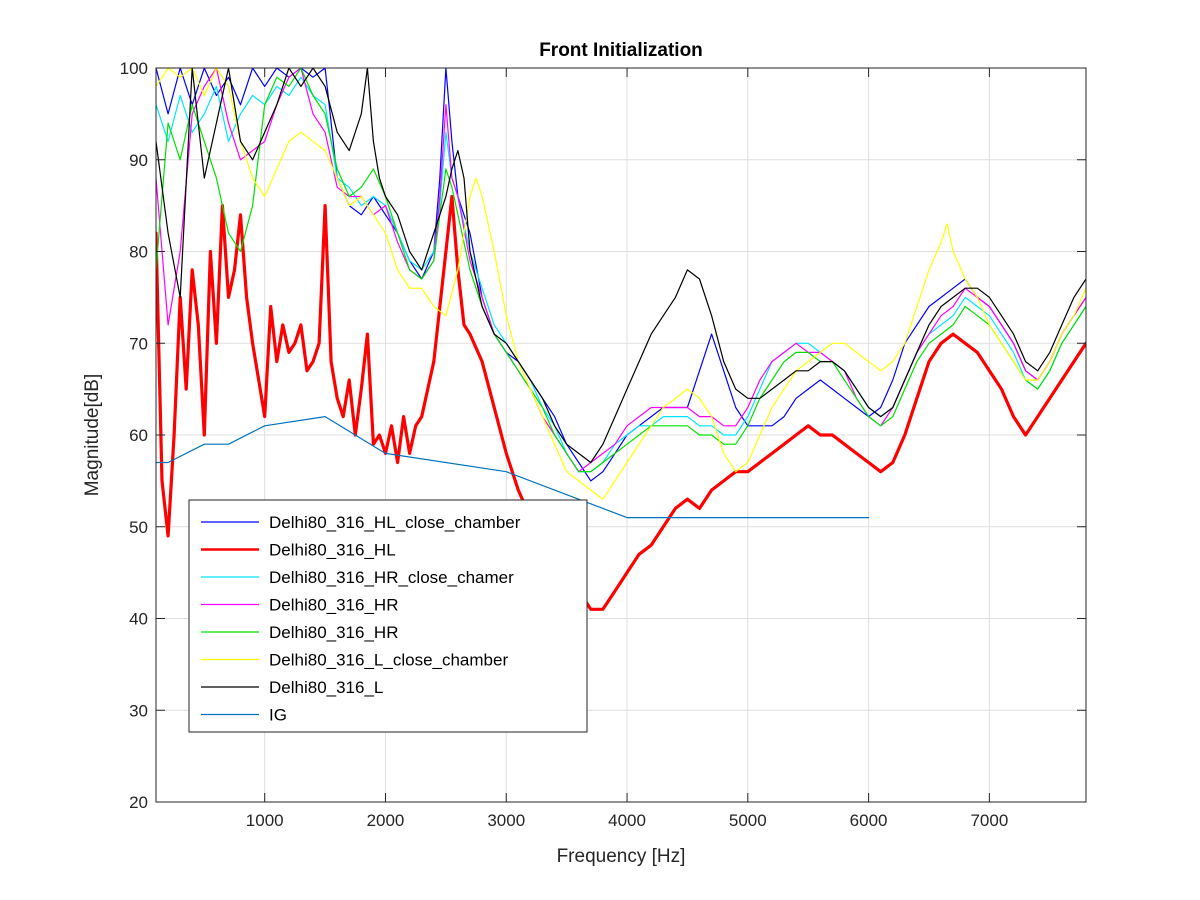 This screenshot has width=1200, height=900. Describe the element at coordinates (332, 550) in the screenshot. I see `legend-label: Delhi80_316_HL` at that location.